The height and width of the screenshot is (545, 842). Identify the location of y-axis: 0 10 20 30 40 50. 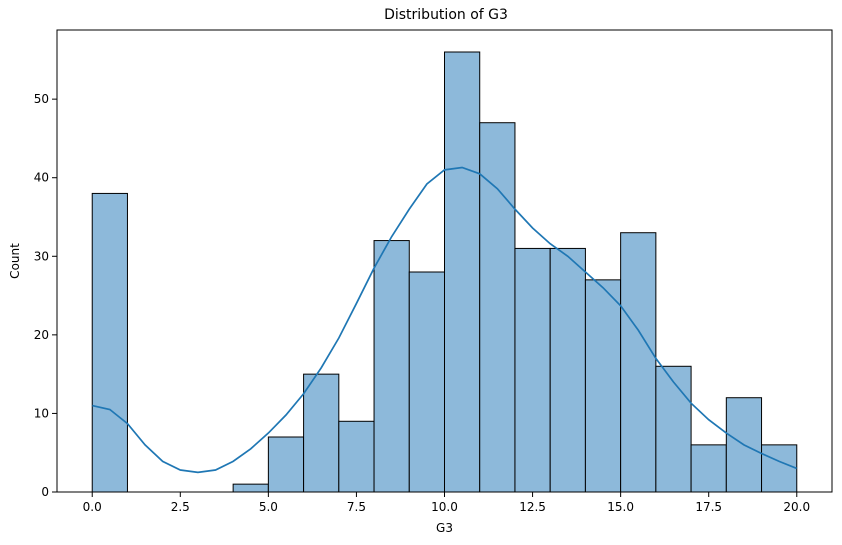
(45, 295).